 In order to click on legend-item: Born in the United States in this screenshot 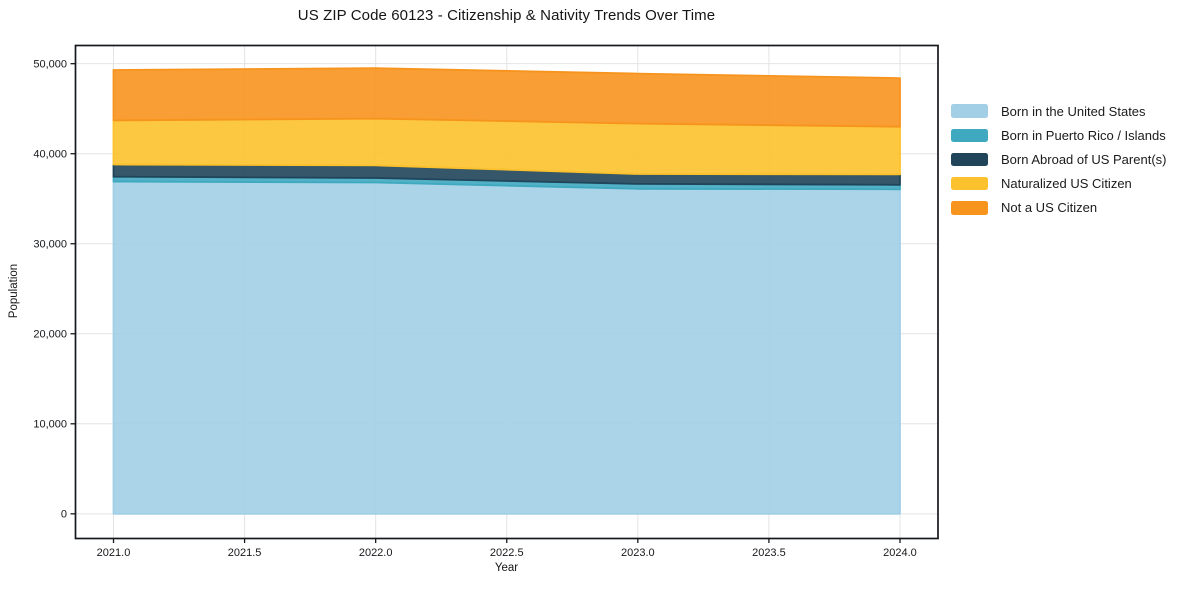, I will do `click(1058, 111)`.